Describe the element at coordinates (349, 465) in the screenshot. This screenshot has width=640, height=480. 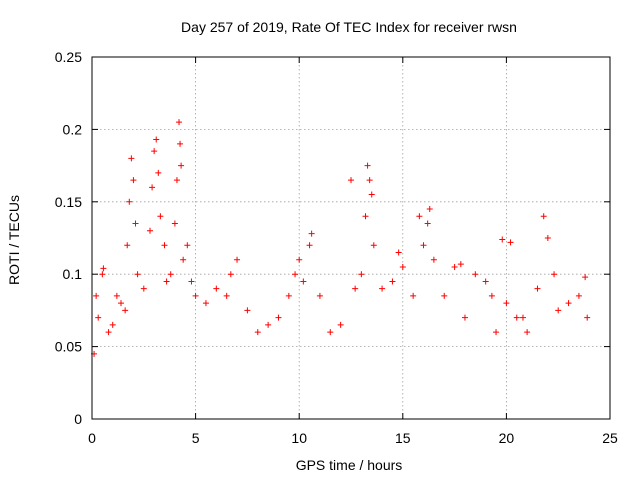
I see `x-axis-label: GPS time / hours` at that location.